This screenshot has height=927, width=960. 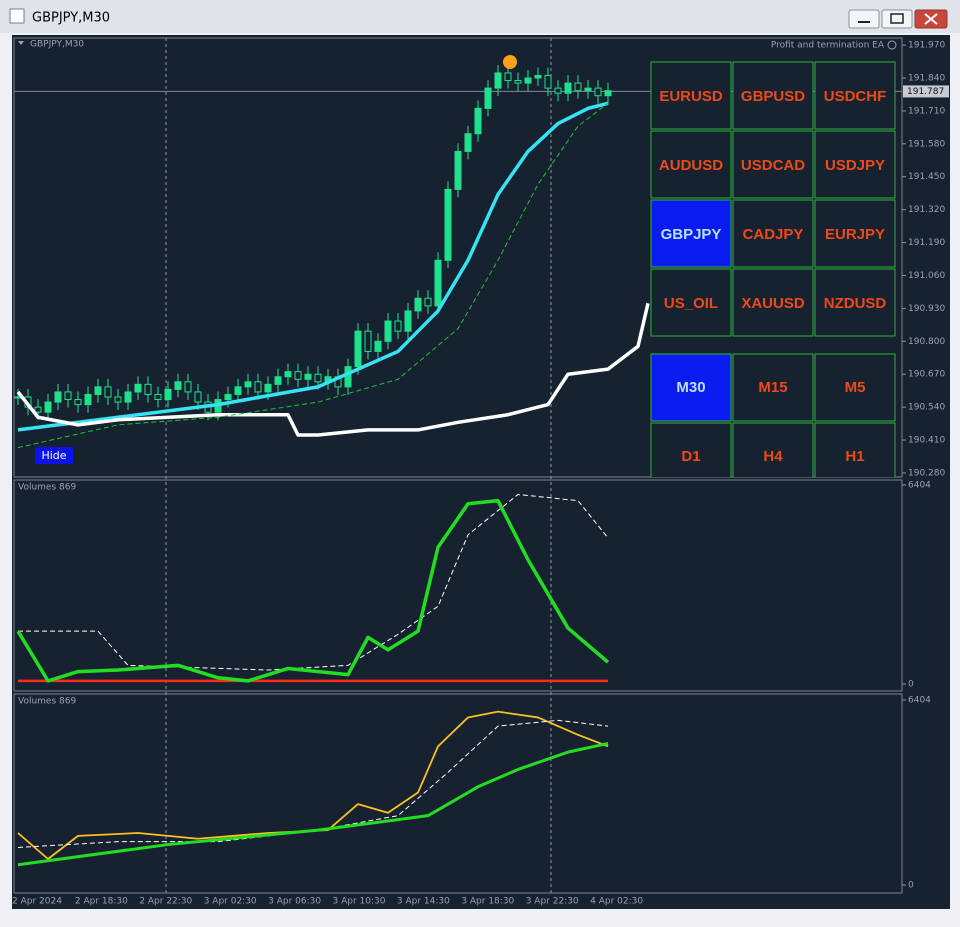 I want to click on button-label: XAUUSD, so click(x=773, y=303).